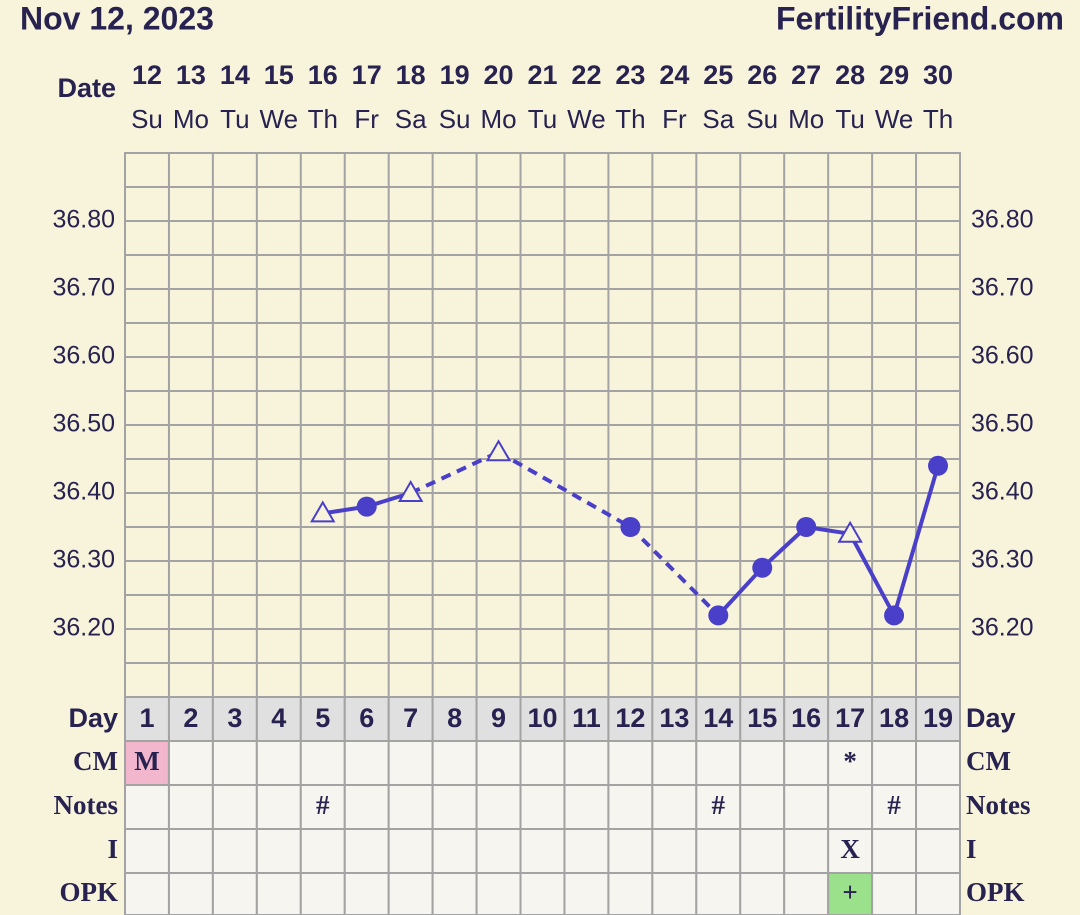 The height and width of the screenshot is (915, 1080). Describe the element at coordinates (938, 718) in the screenshot. I see `cell-text: 19` at that location.